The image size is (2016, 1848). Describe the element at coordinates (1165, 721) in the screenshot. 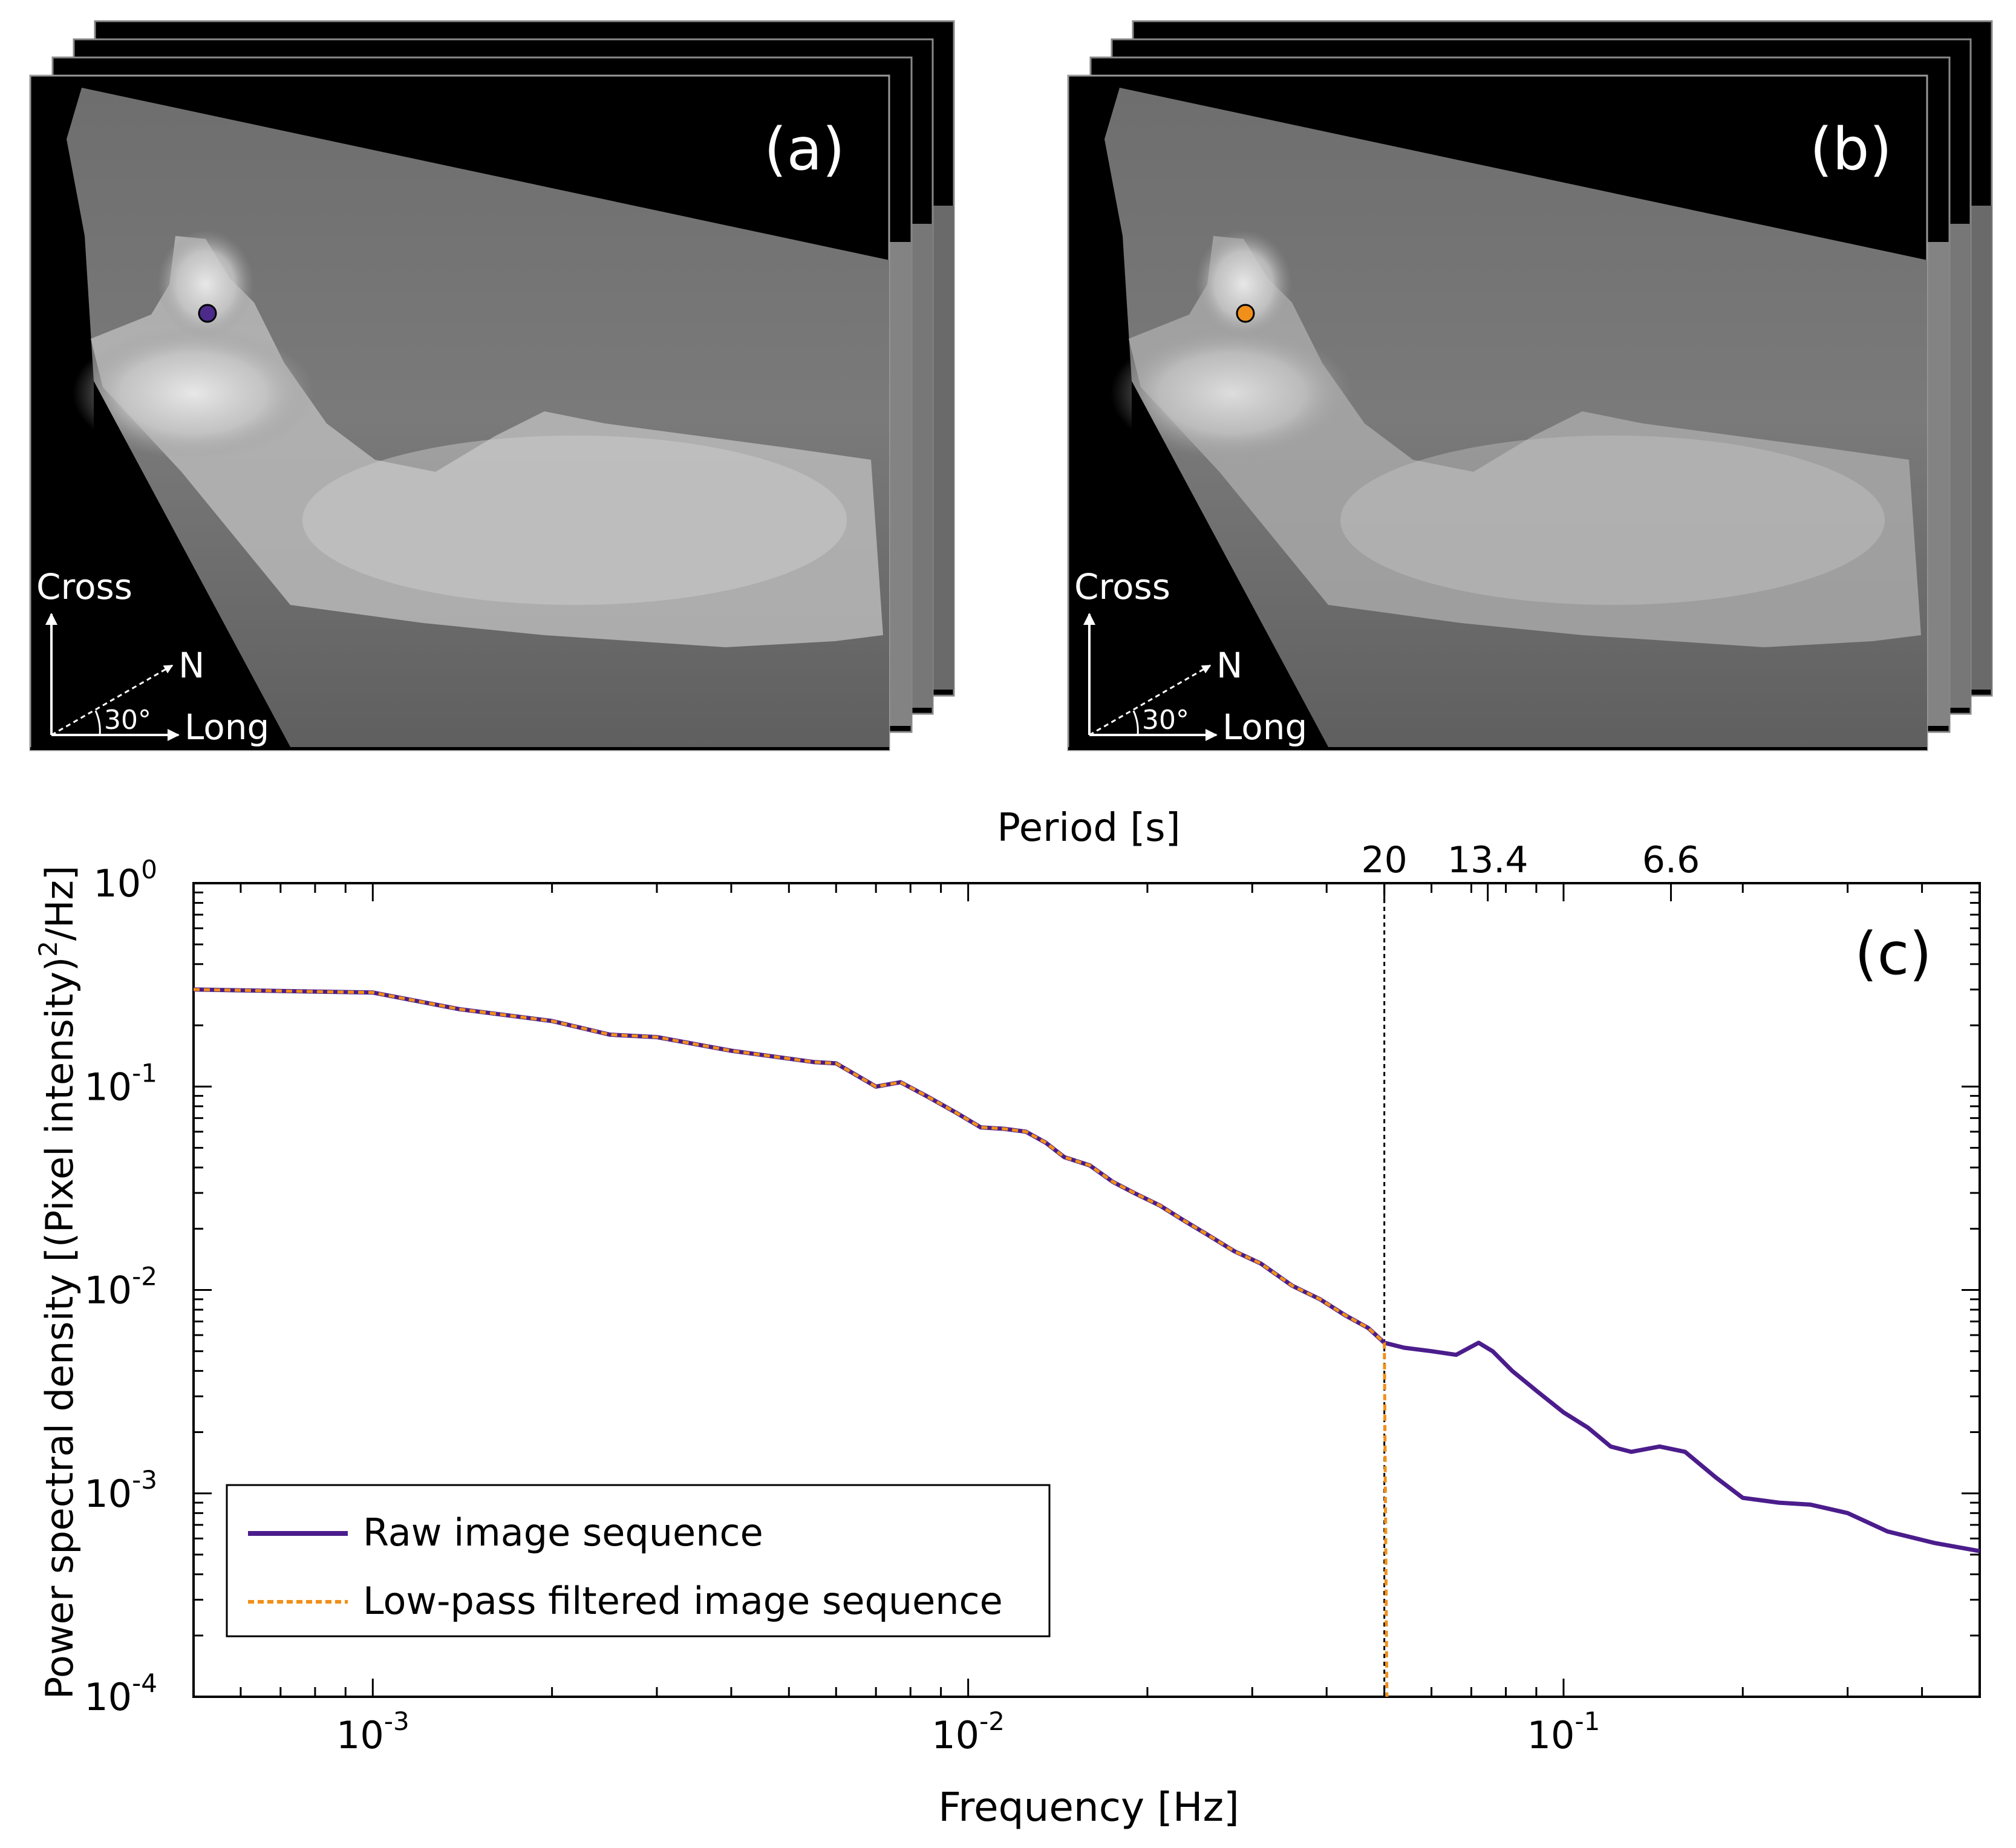

I see `compass-b-angle: 30°` at that location.